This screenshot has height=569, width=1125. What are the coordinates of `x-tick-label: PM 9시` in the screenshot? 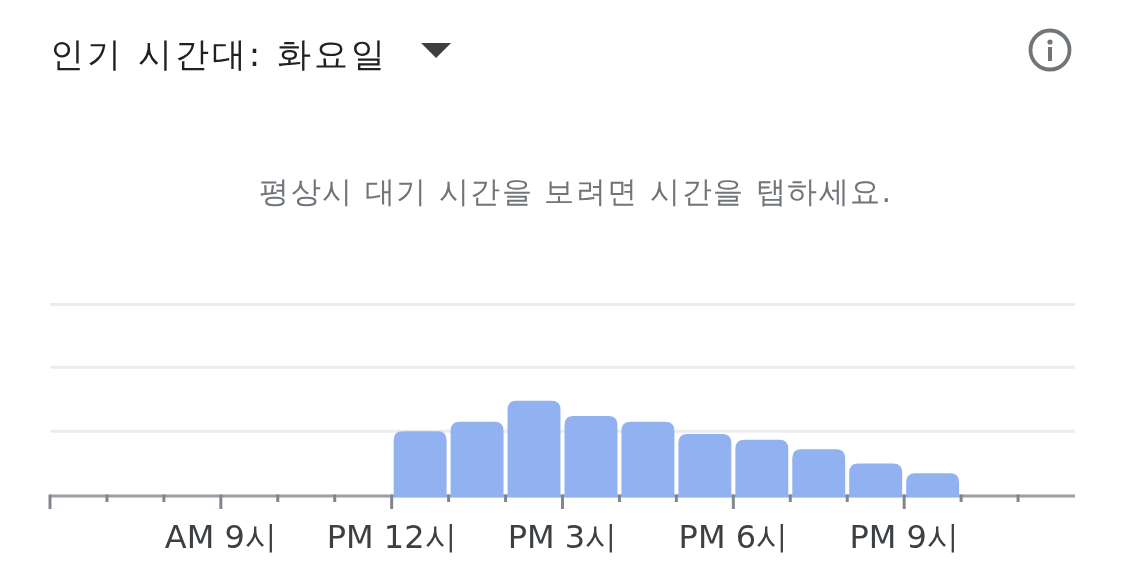 It's located at (904, 537).